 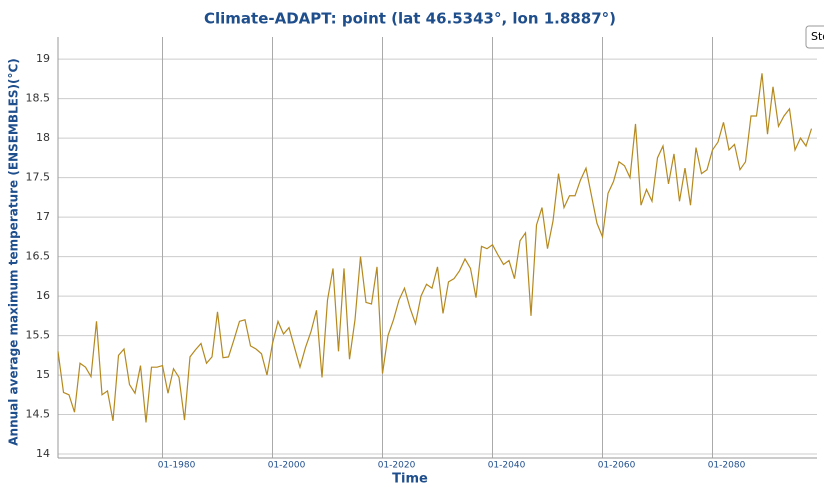 What do you see at coordinates (43, 374) in the screenshot?
I see `y-tick-label: 15` at bounding box center [43, 374].